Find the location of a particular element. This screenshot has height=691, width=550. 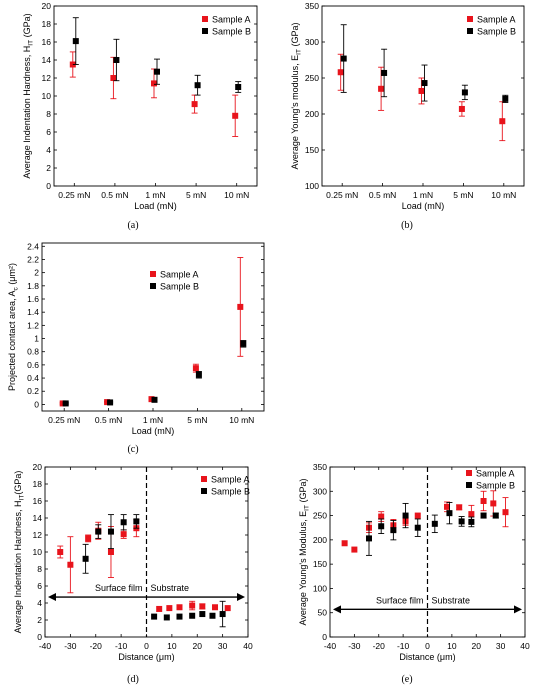

y-axis-label: Average Young's modulus, EIT (GPa) is located at coordinates (296, 96).